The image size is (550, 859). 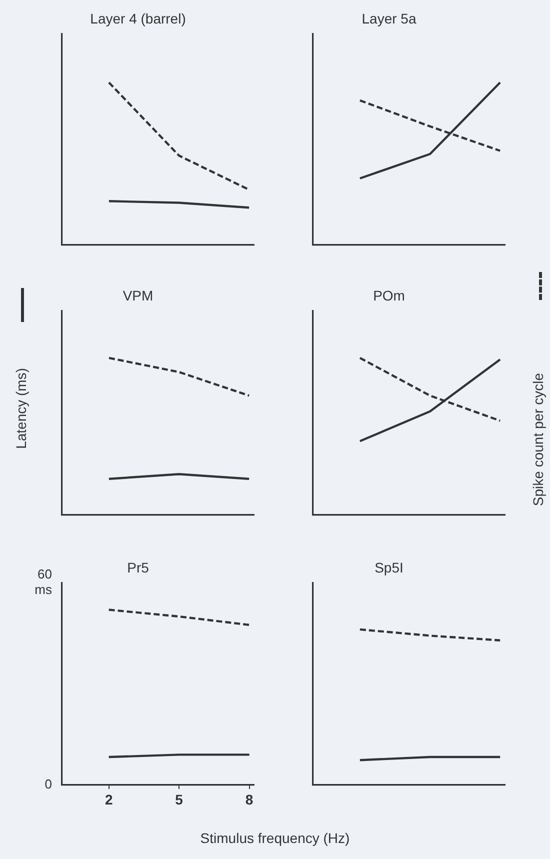 What do you see at coordinates (538, 440) in the screenshot?
I see `y2-axis-title: Spike count per cycle` at bounding box center [538, 440].